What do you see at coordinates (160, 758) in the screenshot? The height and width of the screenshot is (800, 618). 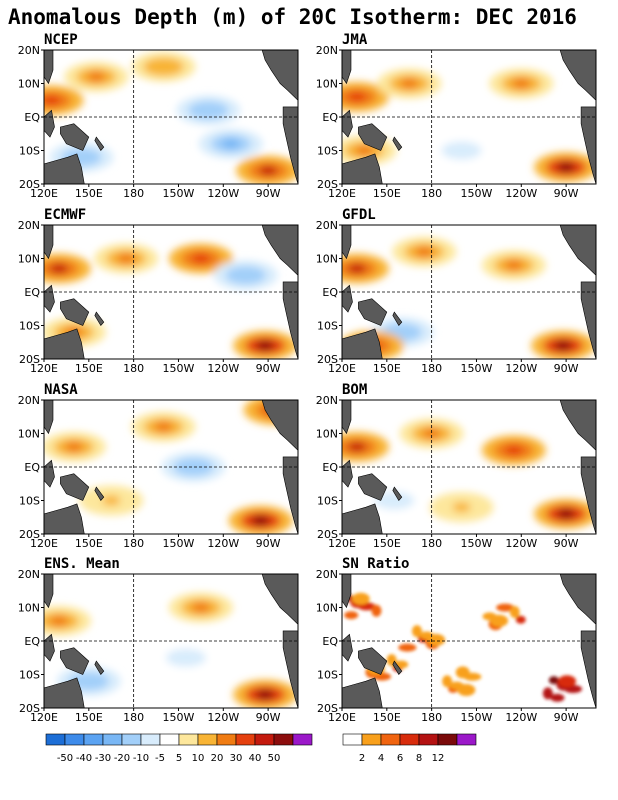 I see `colorbar-label: -5` at bounding box center [160, 758].